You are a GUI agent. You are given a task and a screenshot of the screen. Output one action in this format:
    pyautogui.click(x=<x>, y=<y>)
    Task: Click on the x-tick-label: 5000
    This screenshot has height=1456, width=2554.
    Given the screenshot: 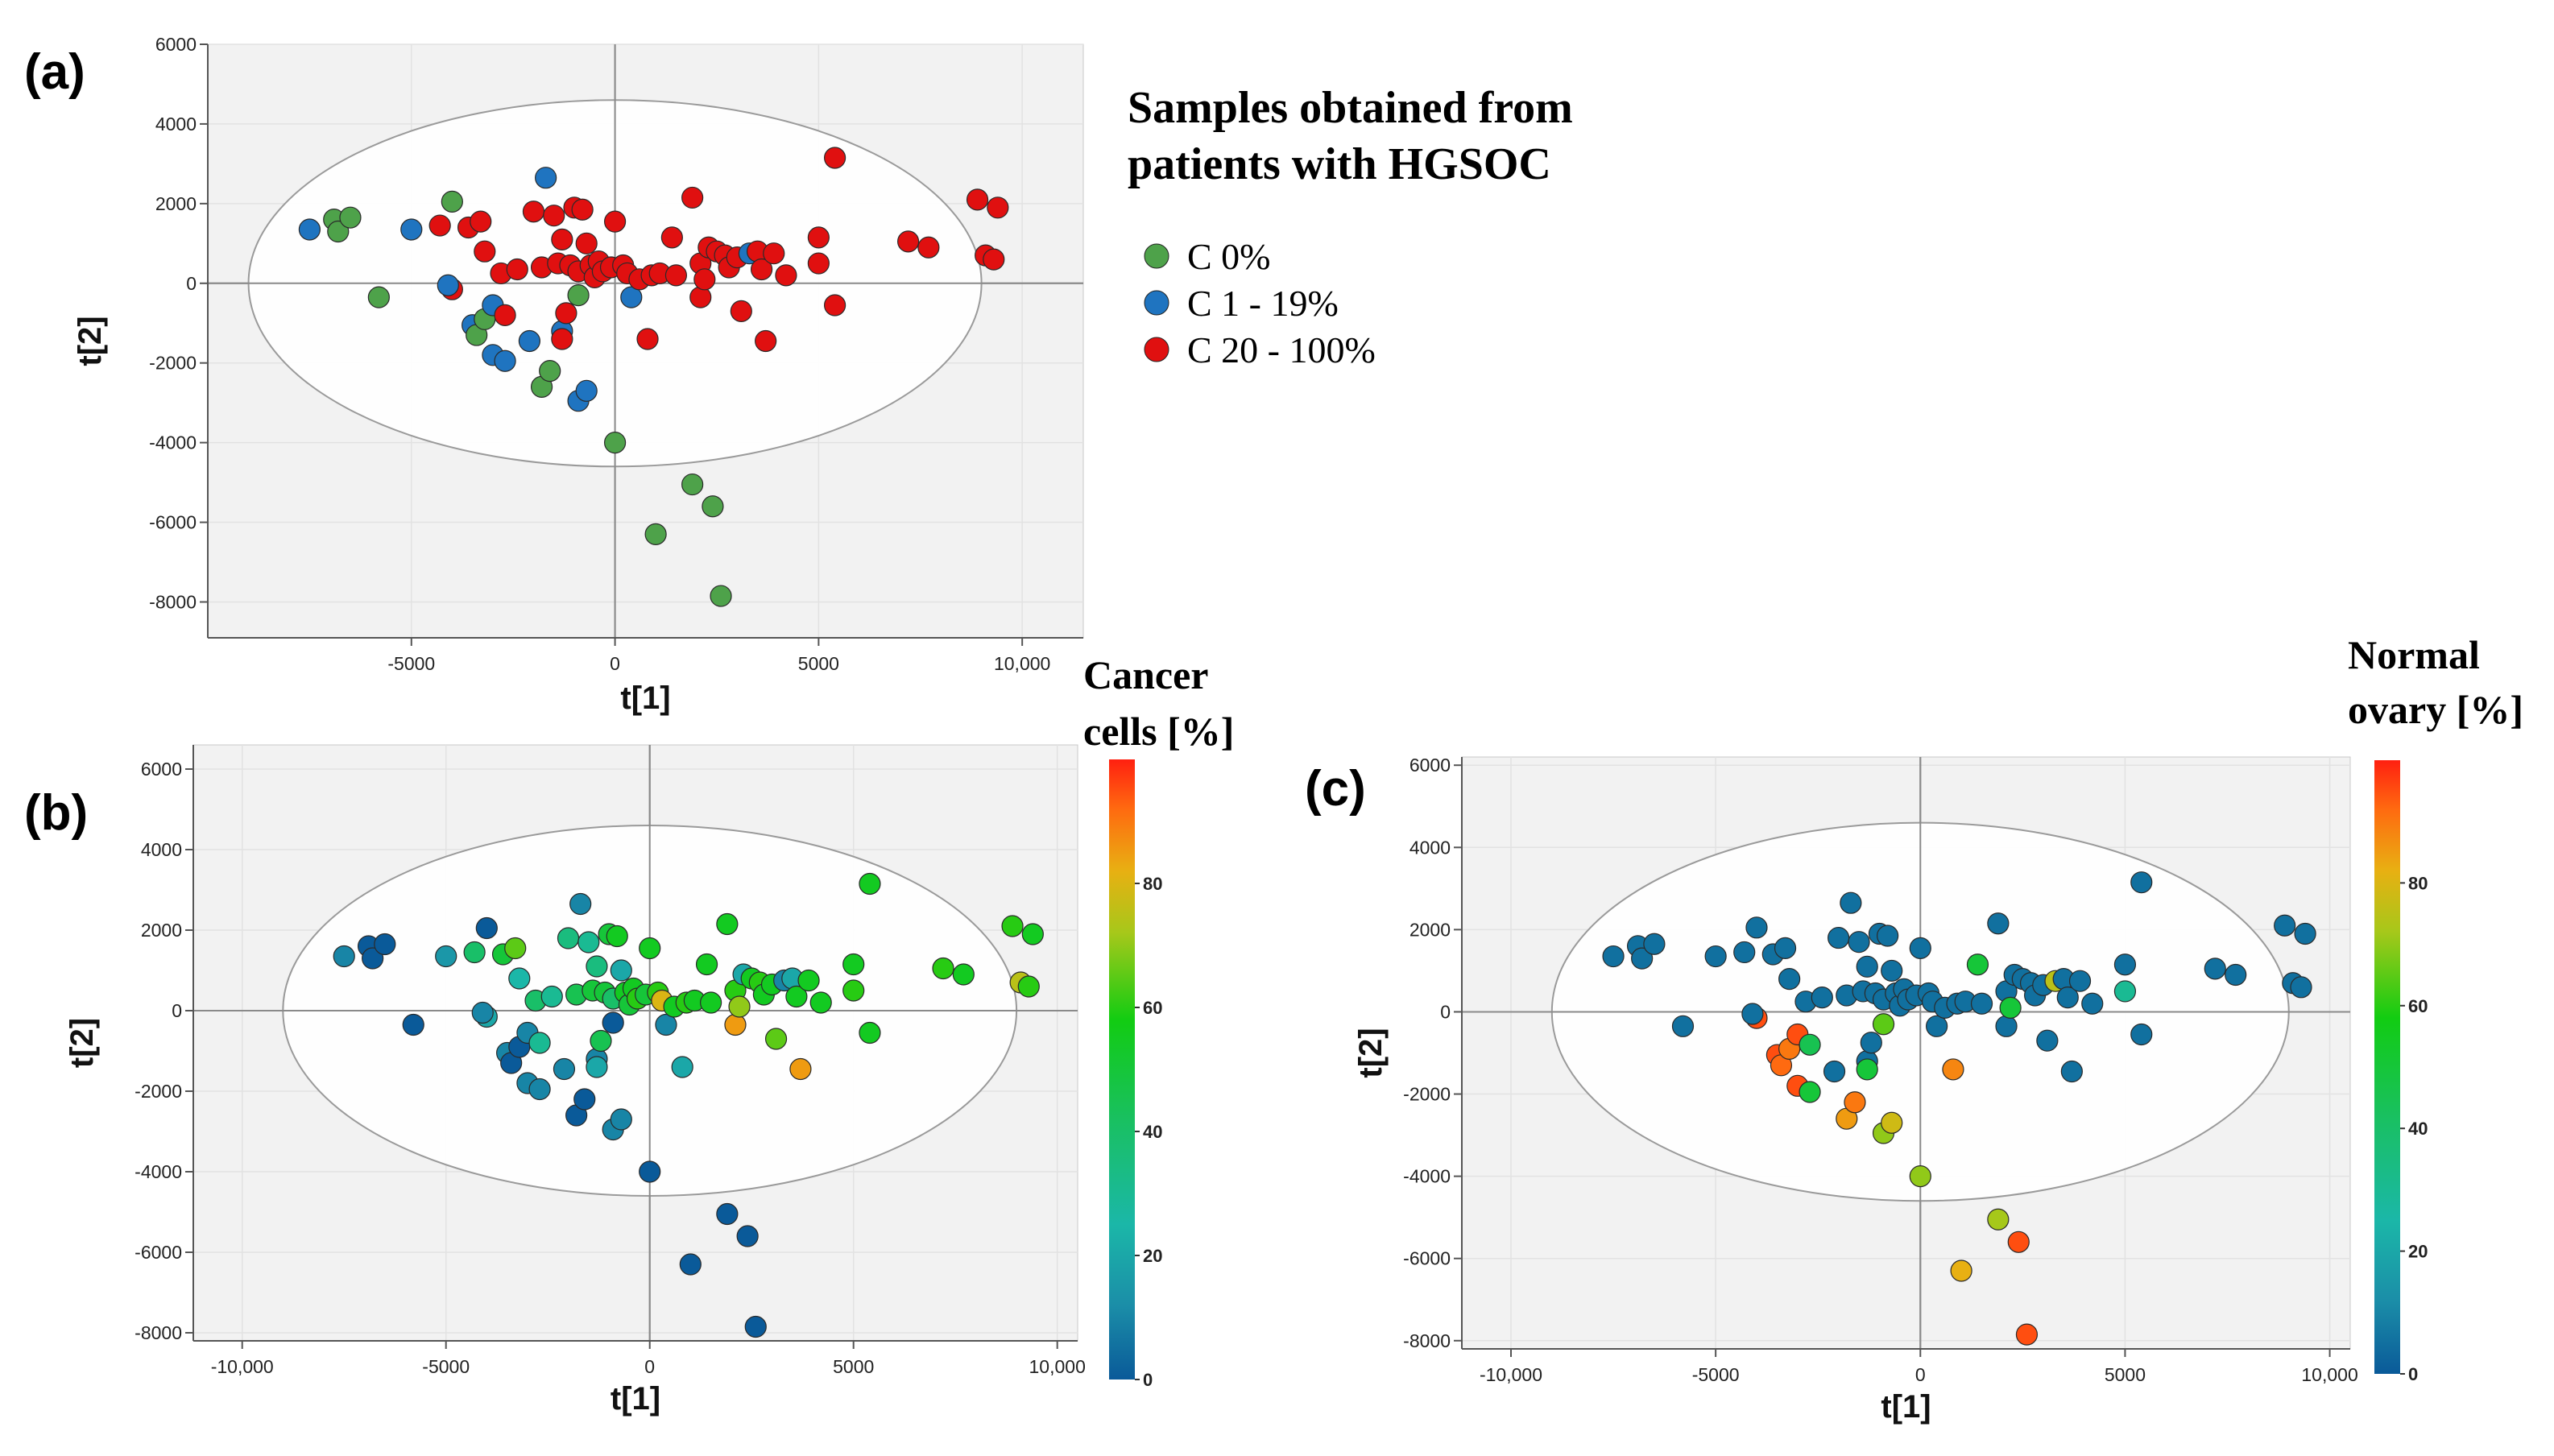 What is the action you would take?
    pyautogui.click(x=2126, y=1374)
    